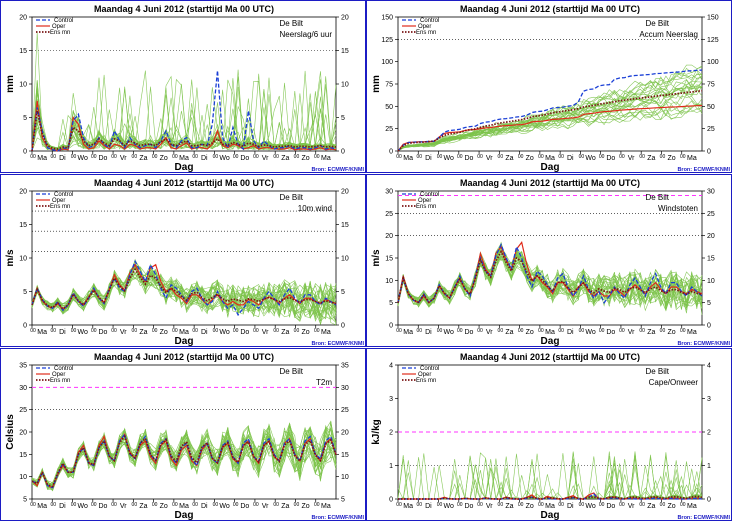 The height and width of the screenshot is (521, 732). Describe the element at coordinates (711, 281) in the screenshot. I see `y-tick-label-right: 10` at that location.